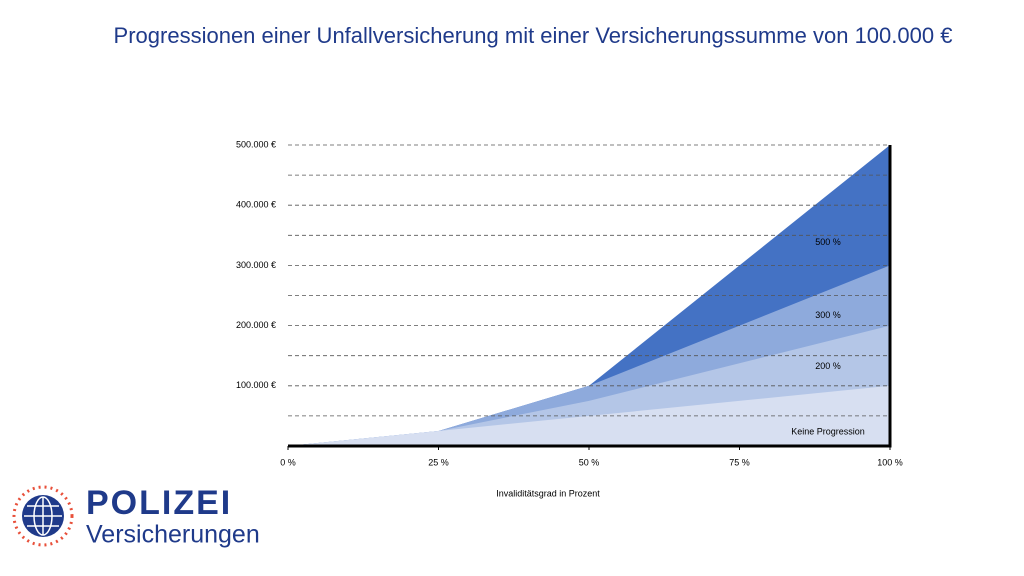 The image size is (1024, 576). What do you see at coordinates (256, 205) in the screenshot?
I see `y-tick-label: 400.000 €` at bounding box center [256, 205].